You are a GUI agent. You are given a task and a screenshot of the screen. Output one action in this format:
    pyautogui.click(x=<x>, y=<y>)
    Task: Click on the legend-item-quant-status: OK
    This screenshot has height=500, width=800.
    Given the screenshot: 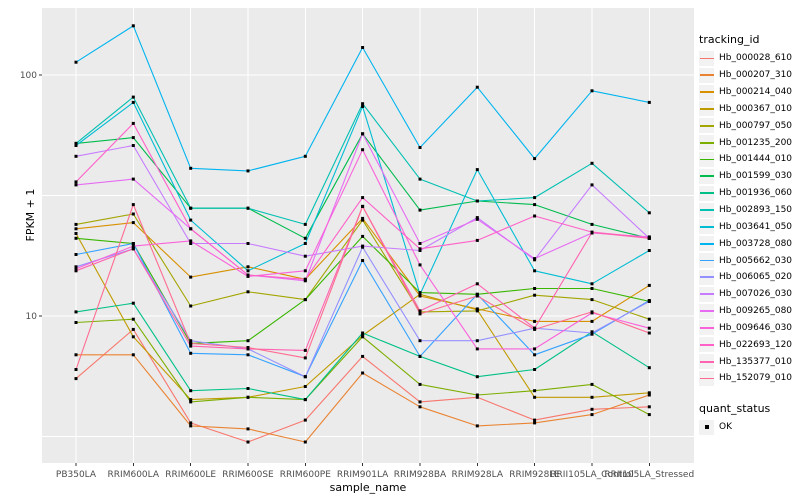 What is the action you would take?
    pyautogui.click(x=715, y=427)
    